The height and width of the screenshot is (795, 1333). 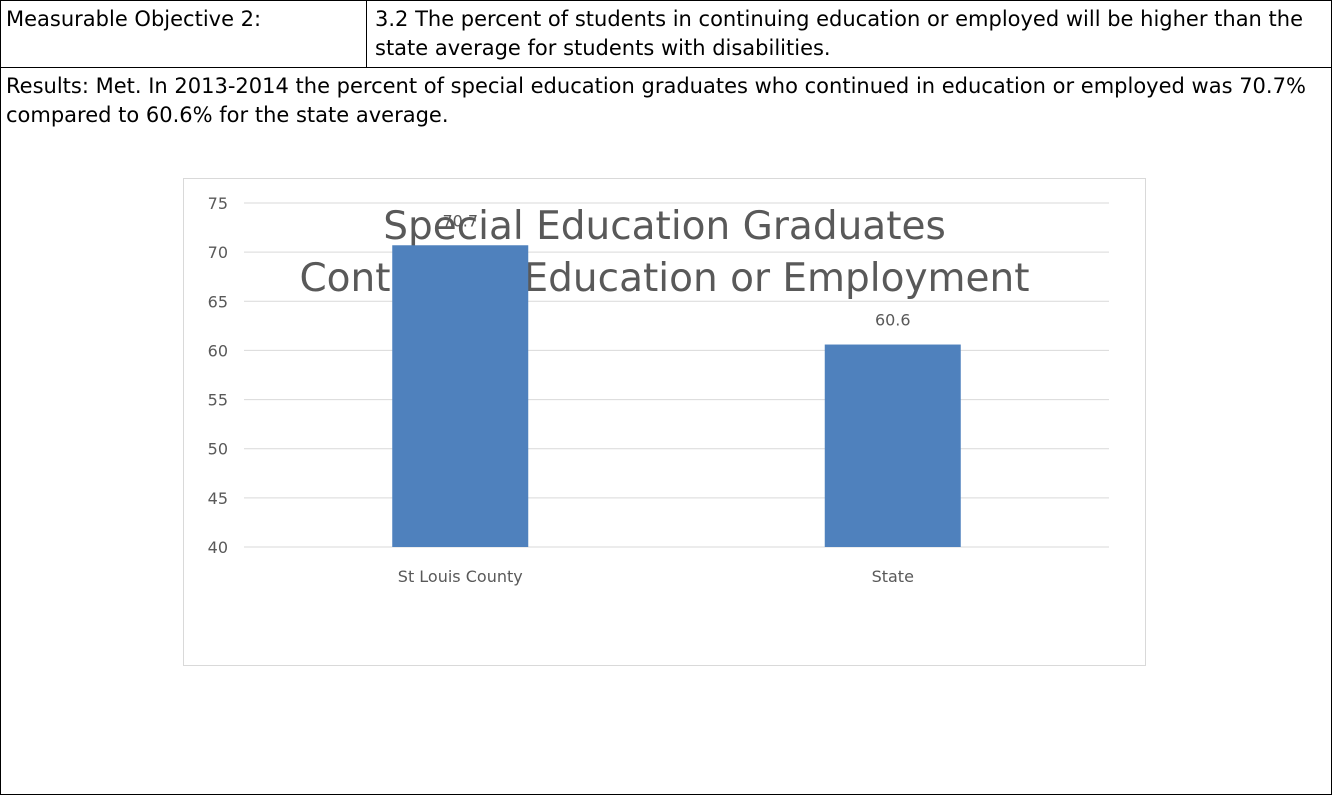 I want to click on category-label-0: St Louis County, so click(x=460, y=576).